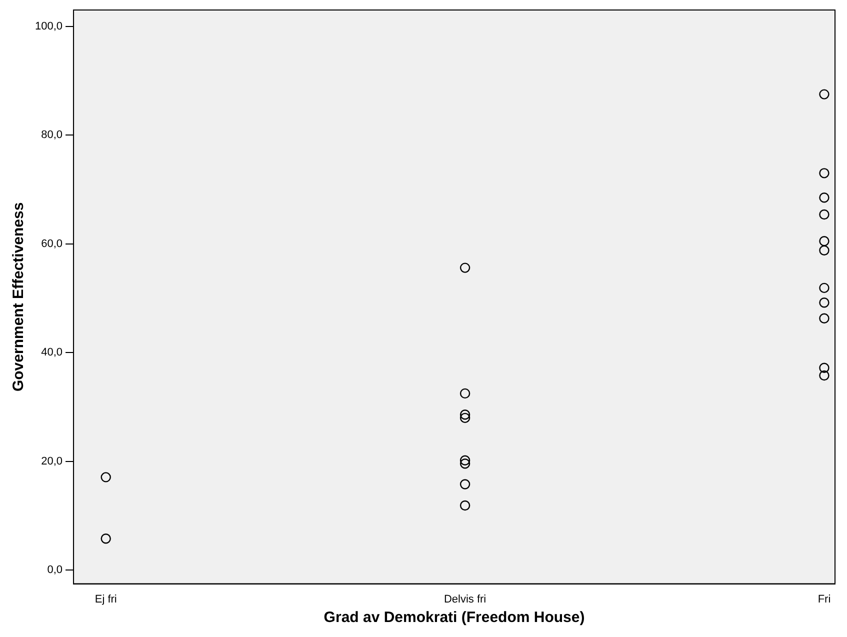 This screenshot has height=637, width=847. Describe the element at coordinates (454, 617) in the screenshot. I see `x-axis-title: Grad av Demokrati (Freedom House)` at that location.